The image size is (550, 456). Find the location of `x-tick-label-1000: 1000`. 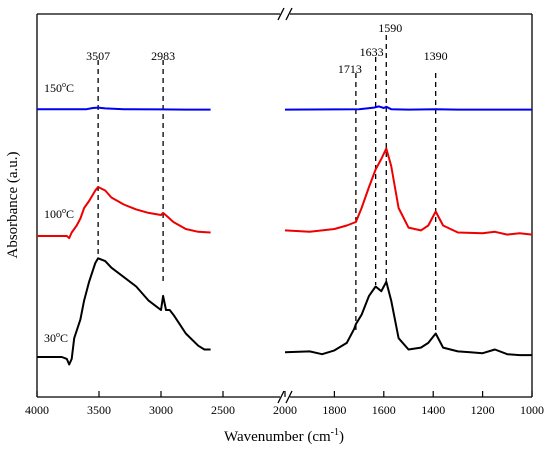

x-tick-label-1000: 1000 is located at coordinates (532, 410).